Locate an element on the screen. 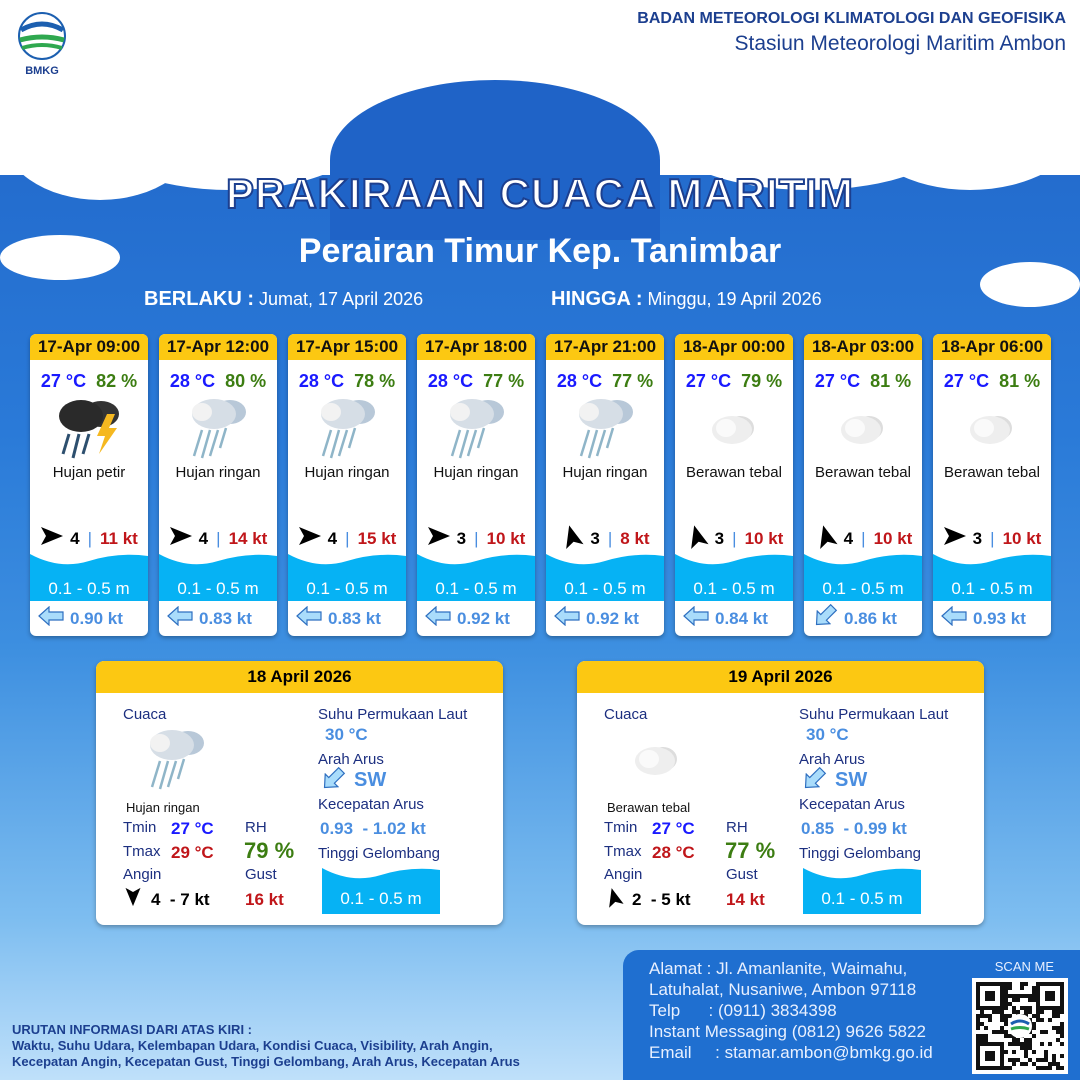 Image resolution: width=1080 pixels, height=1080 pixels. current-row: 0.86 kt is located at coordinates (854, 617).